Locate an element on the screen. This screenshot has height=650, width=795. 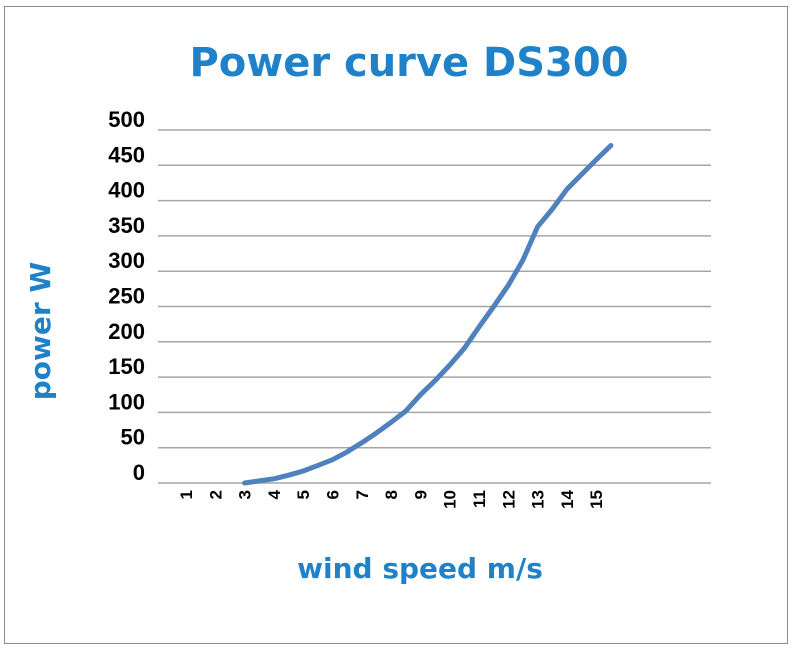
y-tick-label: 200 is located at coordinates (126, 331).